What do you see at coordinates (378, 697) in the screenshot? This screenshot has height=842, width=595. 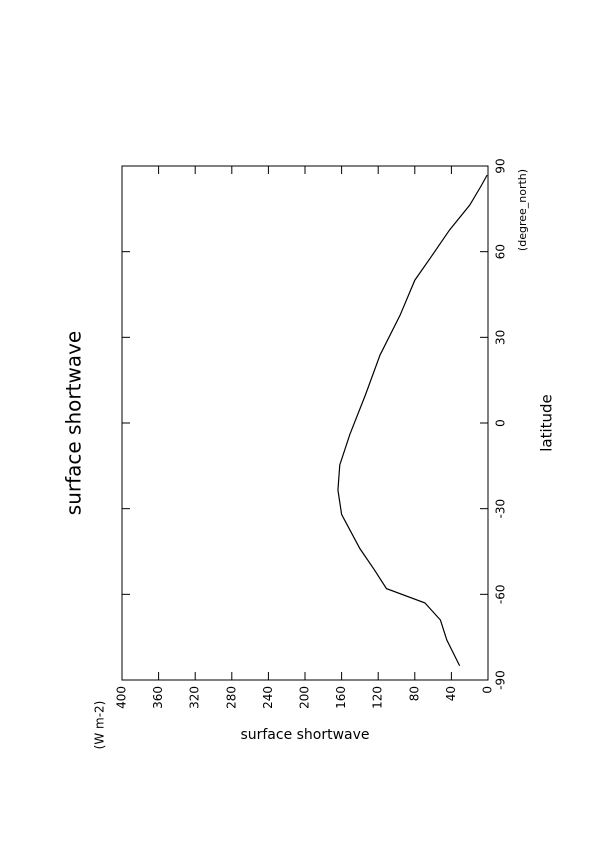 I see `y-tick-label: 120` at bounding box center [378, 697].